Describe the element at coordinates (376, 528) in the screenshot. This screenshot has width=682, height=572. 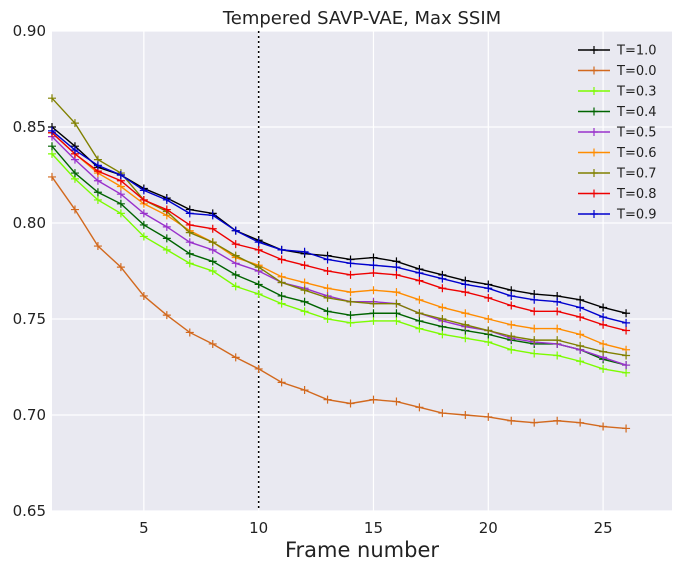
I see `x-tick-labels: 5 10 15 20 25` at that location.